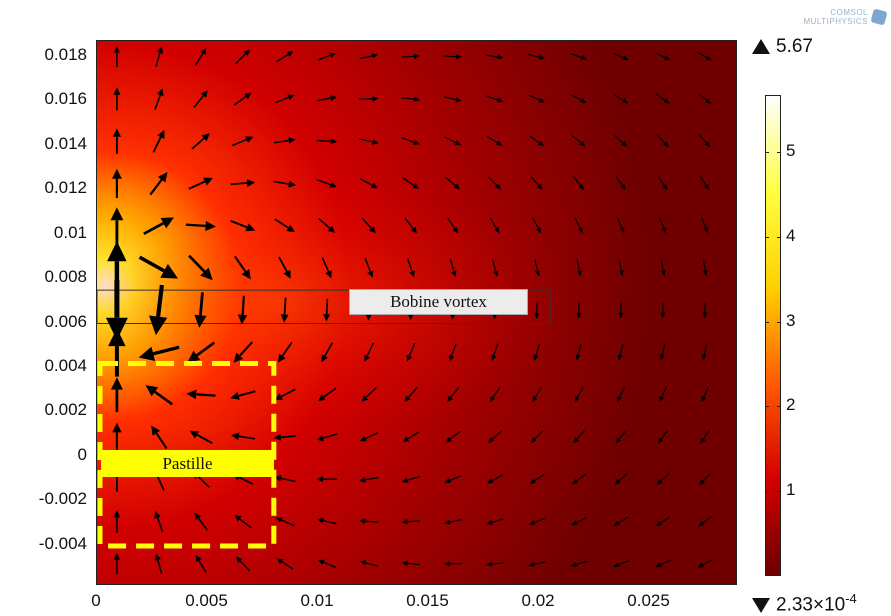  I want to click on x-tick-label: 0.025, so click(649, 601).